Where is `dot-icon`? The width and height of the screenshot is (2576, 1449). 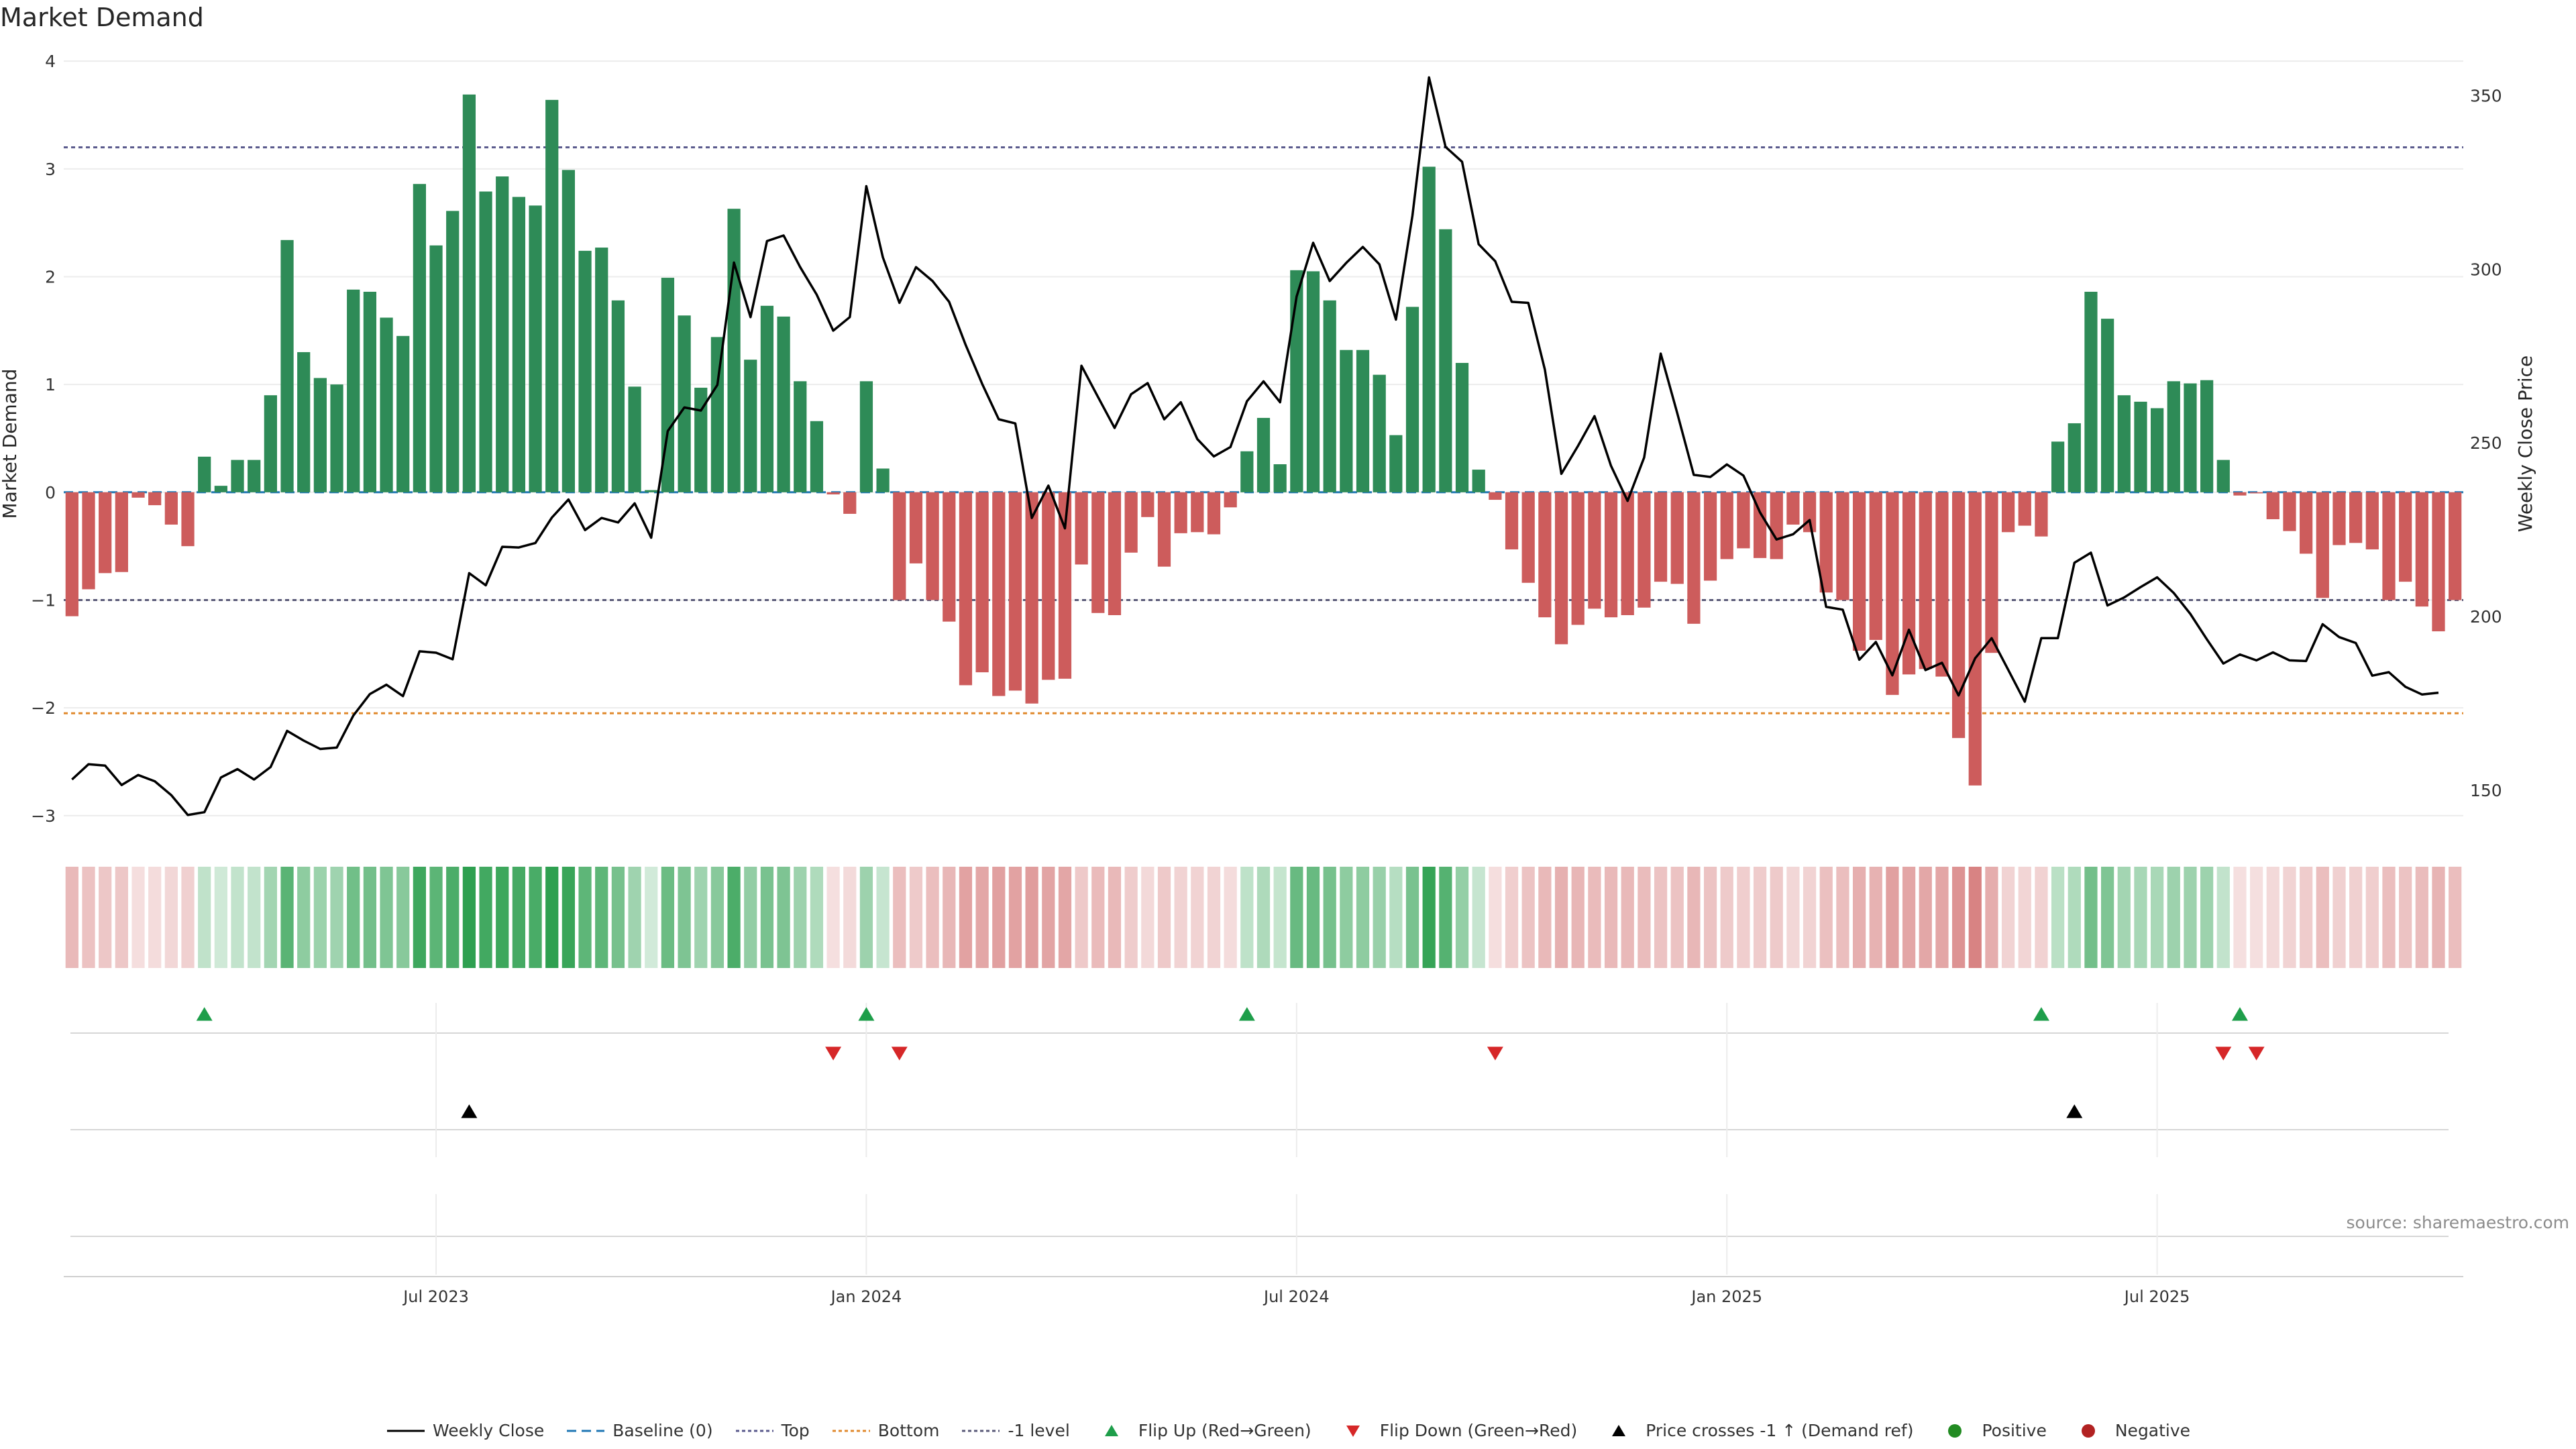
dot-icon is located at coordinates (2088, 1431).